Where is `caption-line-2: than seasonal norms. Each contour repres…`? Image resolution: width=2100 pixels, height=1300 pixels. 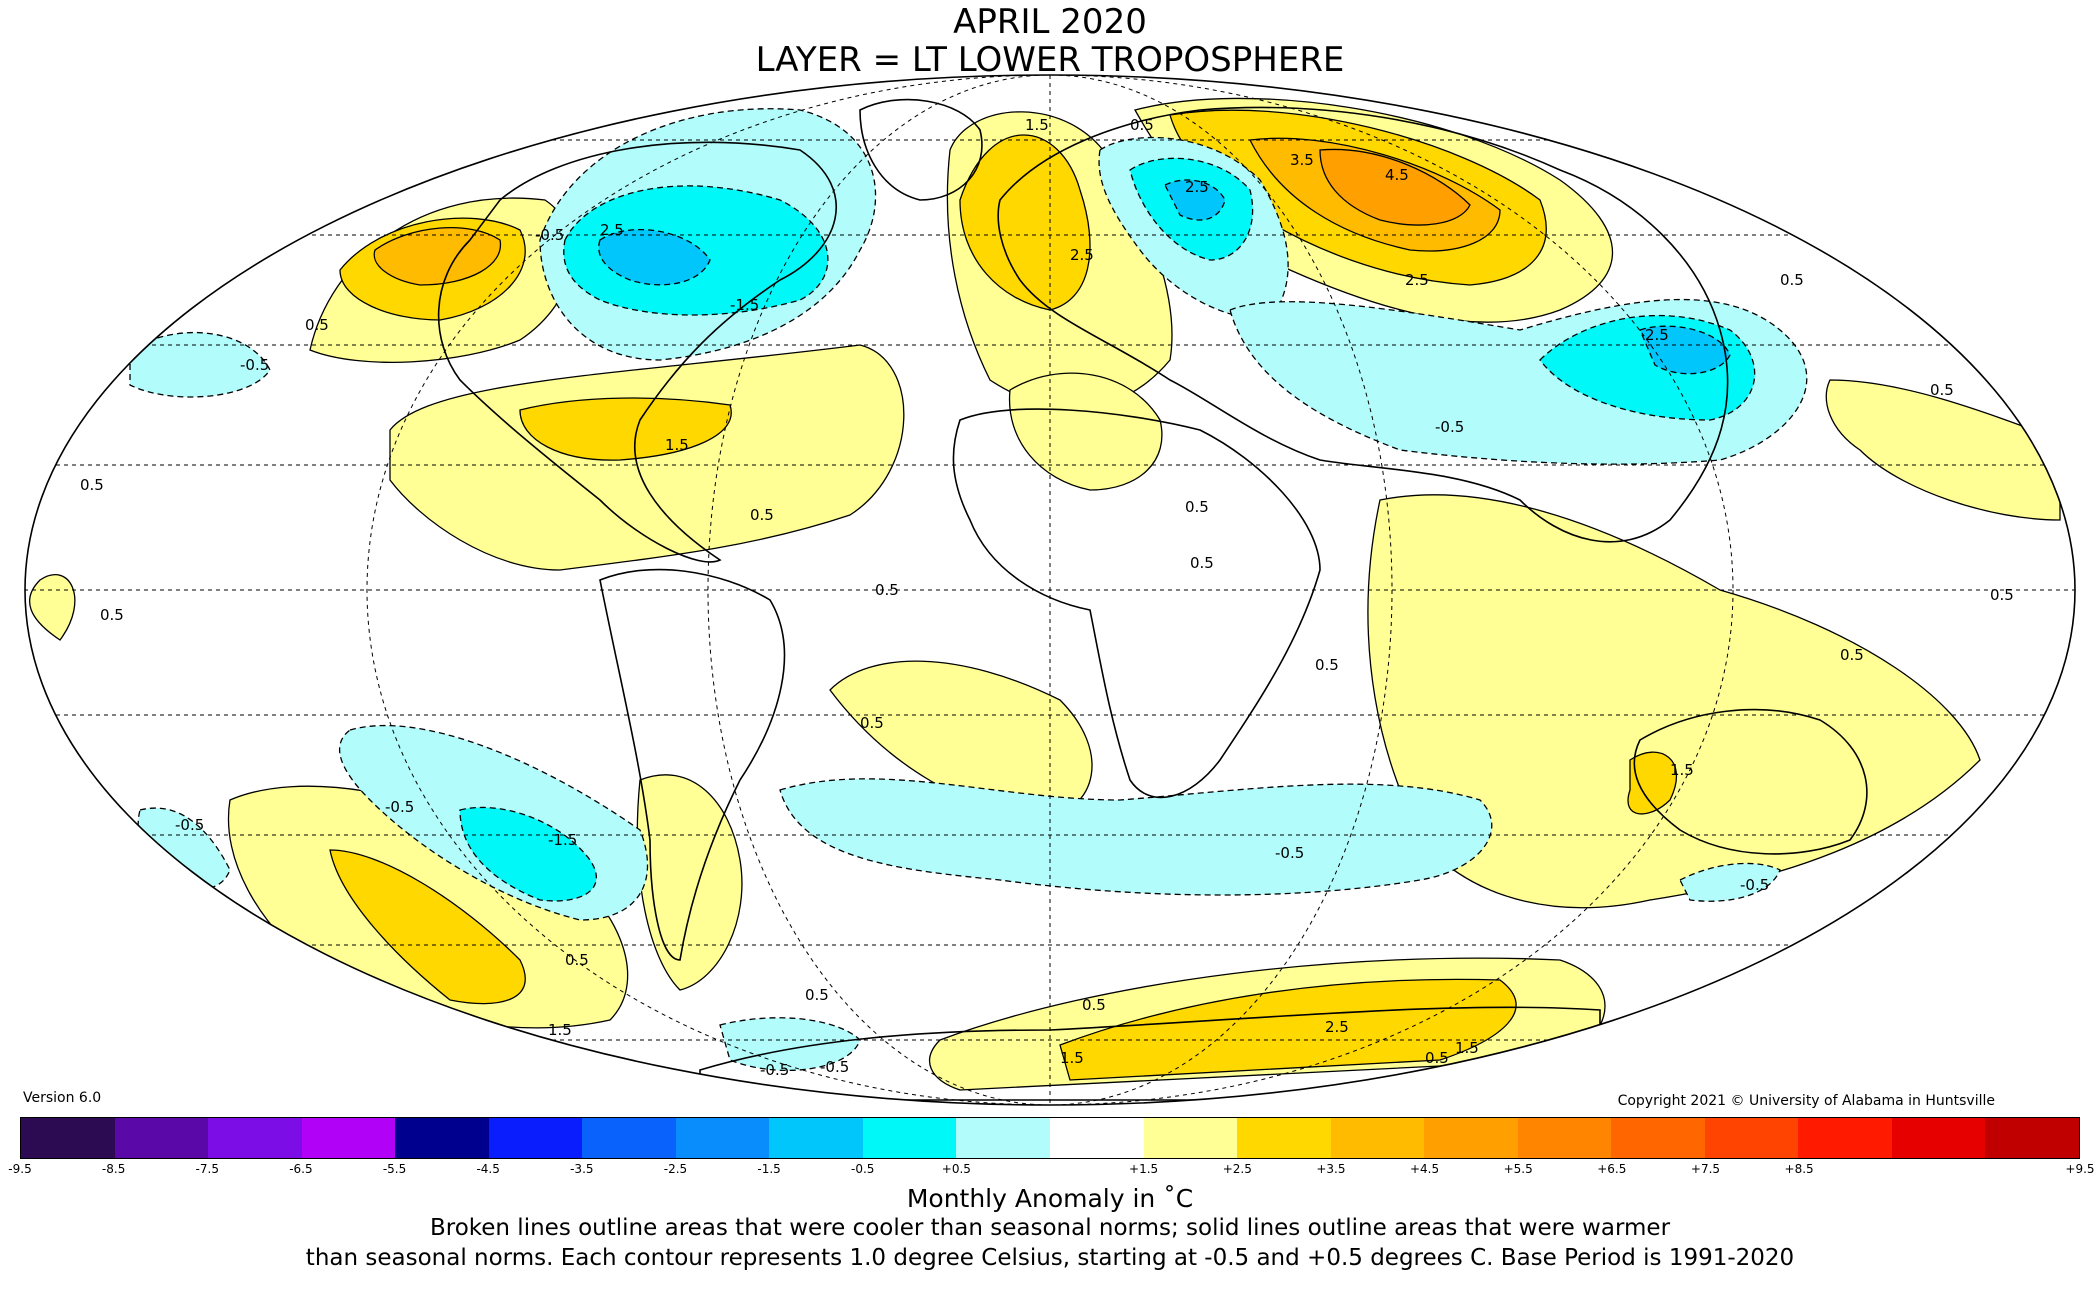 caption-line-2: than seasonal norms. Each contour repres… is located at coordinates (1050, 1258).